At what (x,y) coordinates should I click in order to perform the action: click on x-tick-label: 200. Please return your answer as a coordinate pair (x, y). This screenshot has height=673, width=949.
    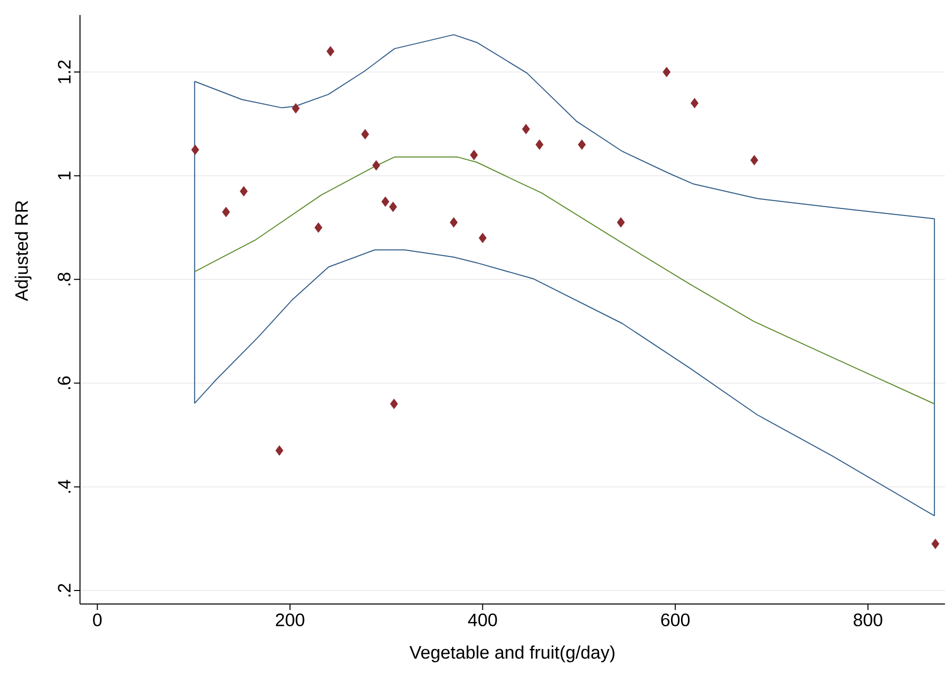
    Looking at the image, I should click on (290, 620).